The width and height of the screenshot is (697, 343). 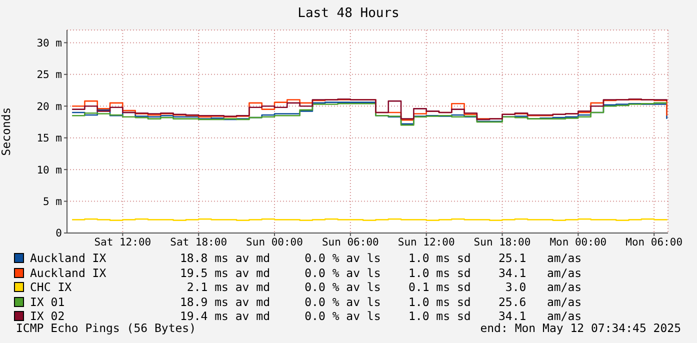 What do you see at coordinates (426, 242) in the screenshot?
I see `x-tick-label: Sun 12:00` at bounding box center [426, 242].